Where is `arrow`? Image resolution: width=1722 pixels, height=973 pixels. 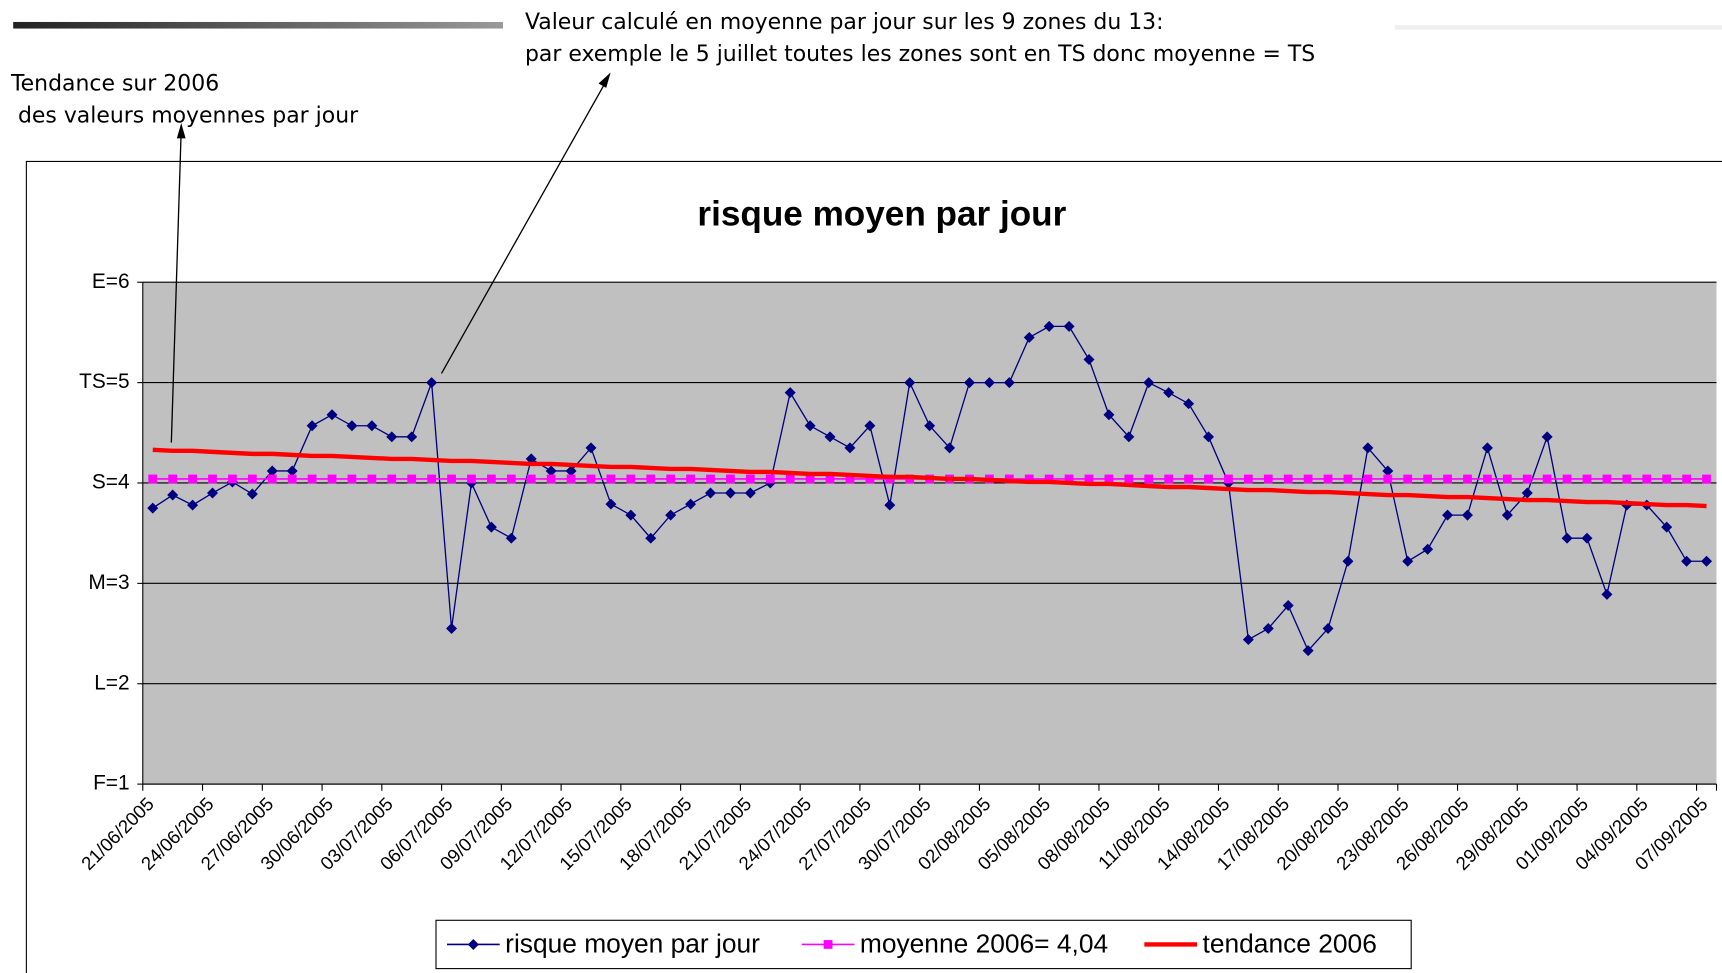 arrow is located at coordinates (524, 226).